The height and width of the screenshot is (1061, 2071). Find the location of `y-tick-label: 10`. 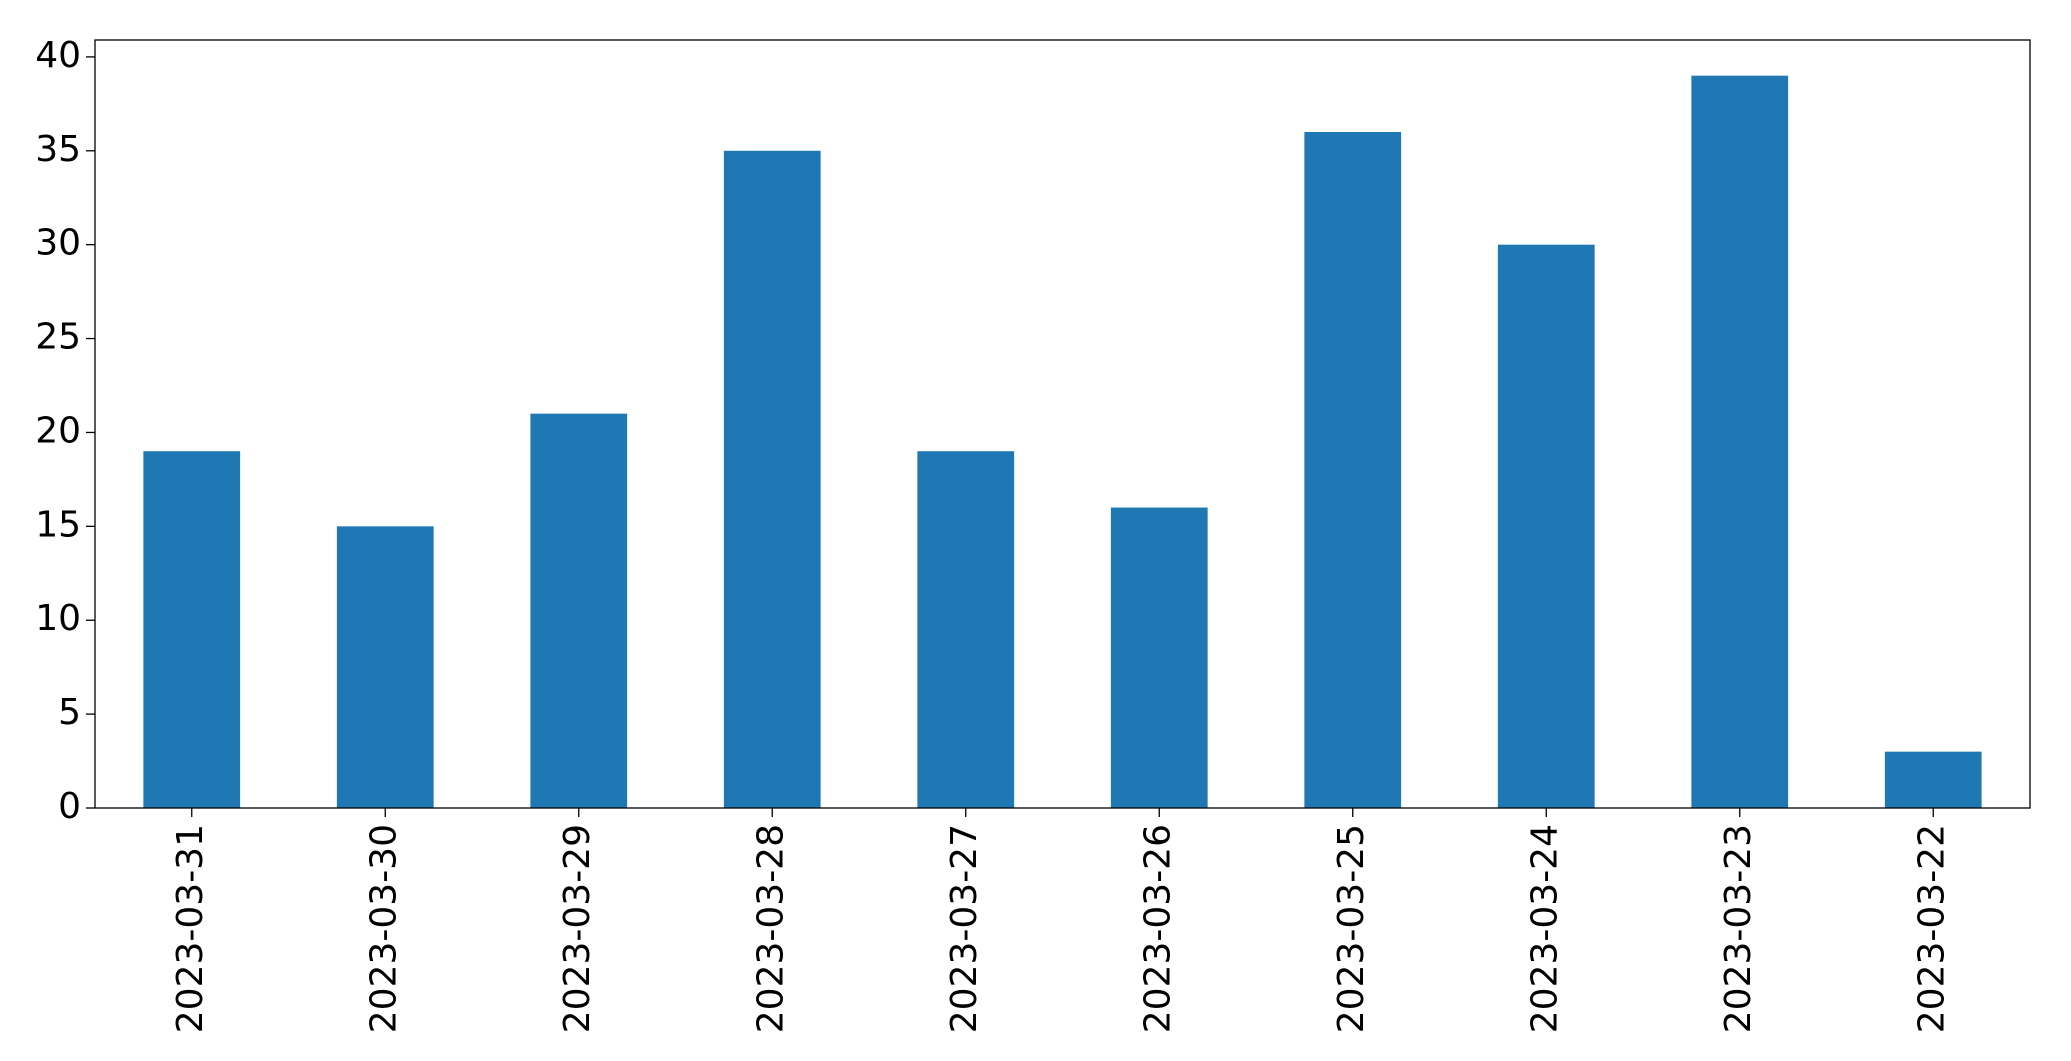

y-tick-label: 10 is located at coordinates (58, 618).